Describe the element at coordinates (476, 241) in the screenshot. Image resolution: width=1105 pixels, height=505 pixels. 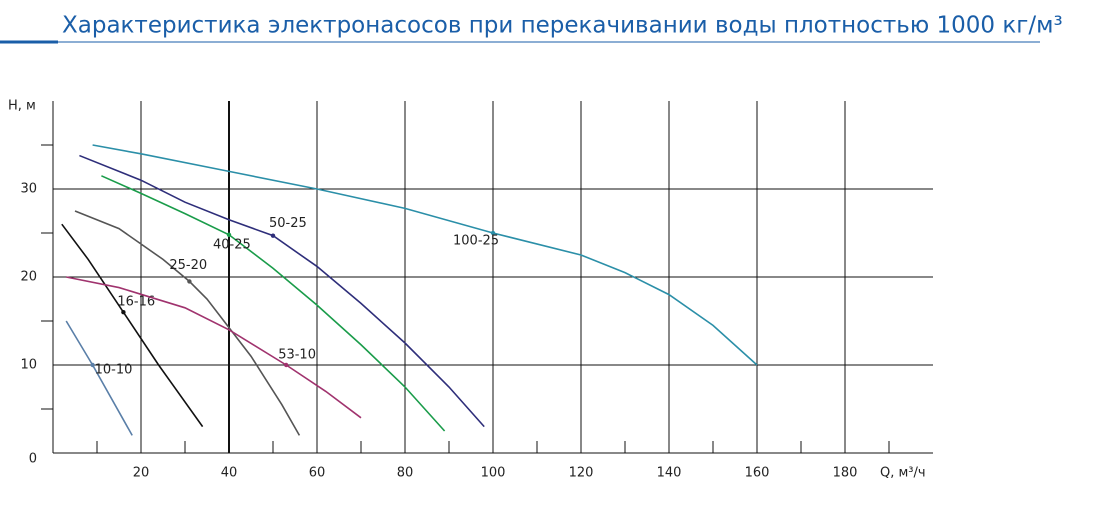
I see `curve-label: 100-25` at that location.